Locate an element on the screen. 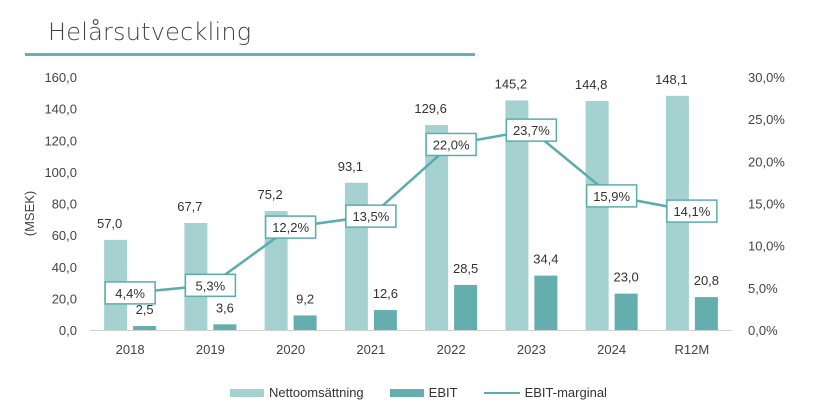 The image size is (820, 420). bar-ebit-2024 is located at coordinates (626, 311).